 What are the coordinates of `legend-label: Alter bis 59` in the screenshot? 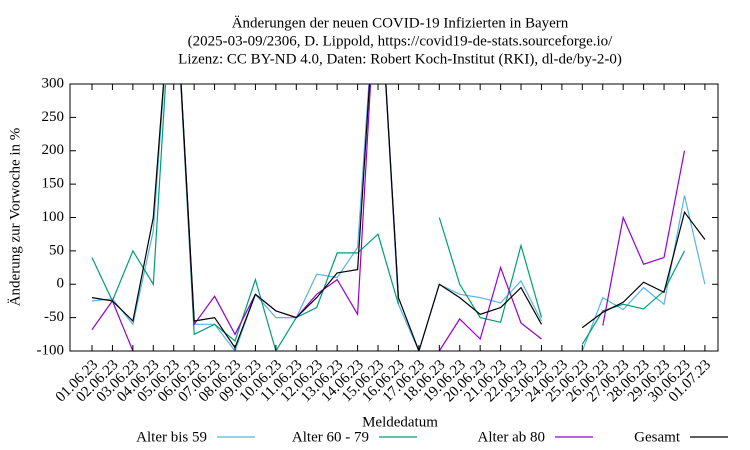 It's located at (171, 437).